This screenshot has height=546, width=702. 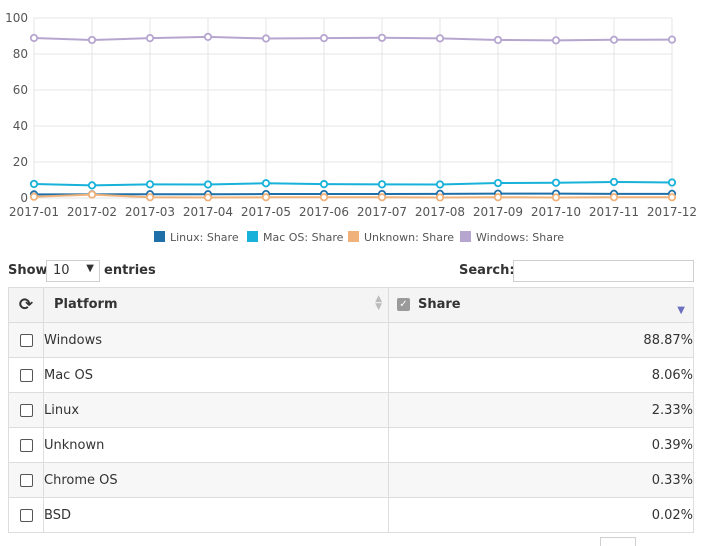 What do you see at coordinates (353, 183) in the screenshot?
I see `series-mac-os-share` at bounding box center [353, 183].